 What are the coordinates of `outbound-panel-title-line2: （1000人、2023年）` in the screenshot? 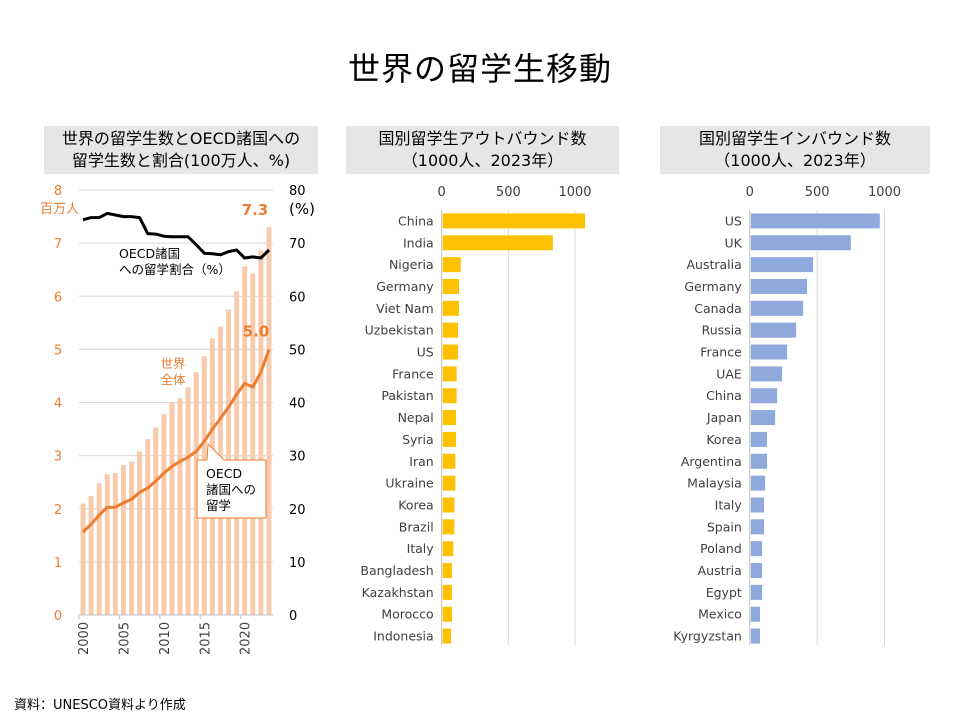 It's located at (482, 160).